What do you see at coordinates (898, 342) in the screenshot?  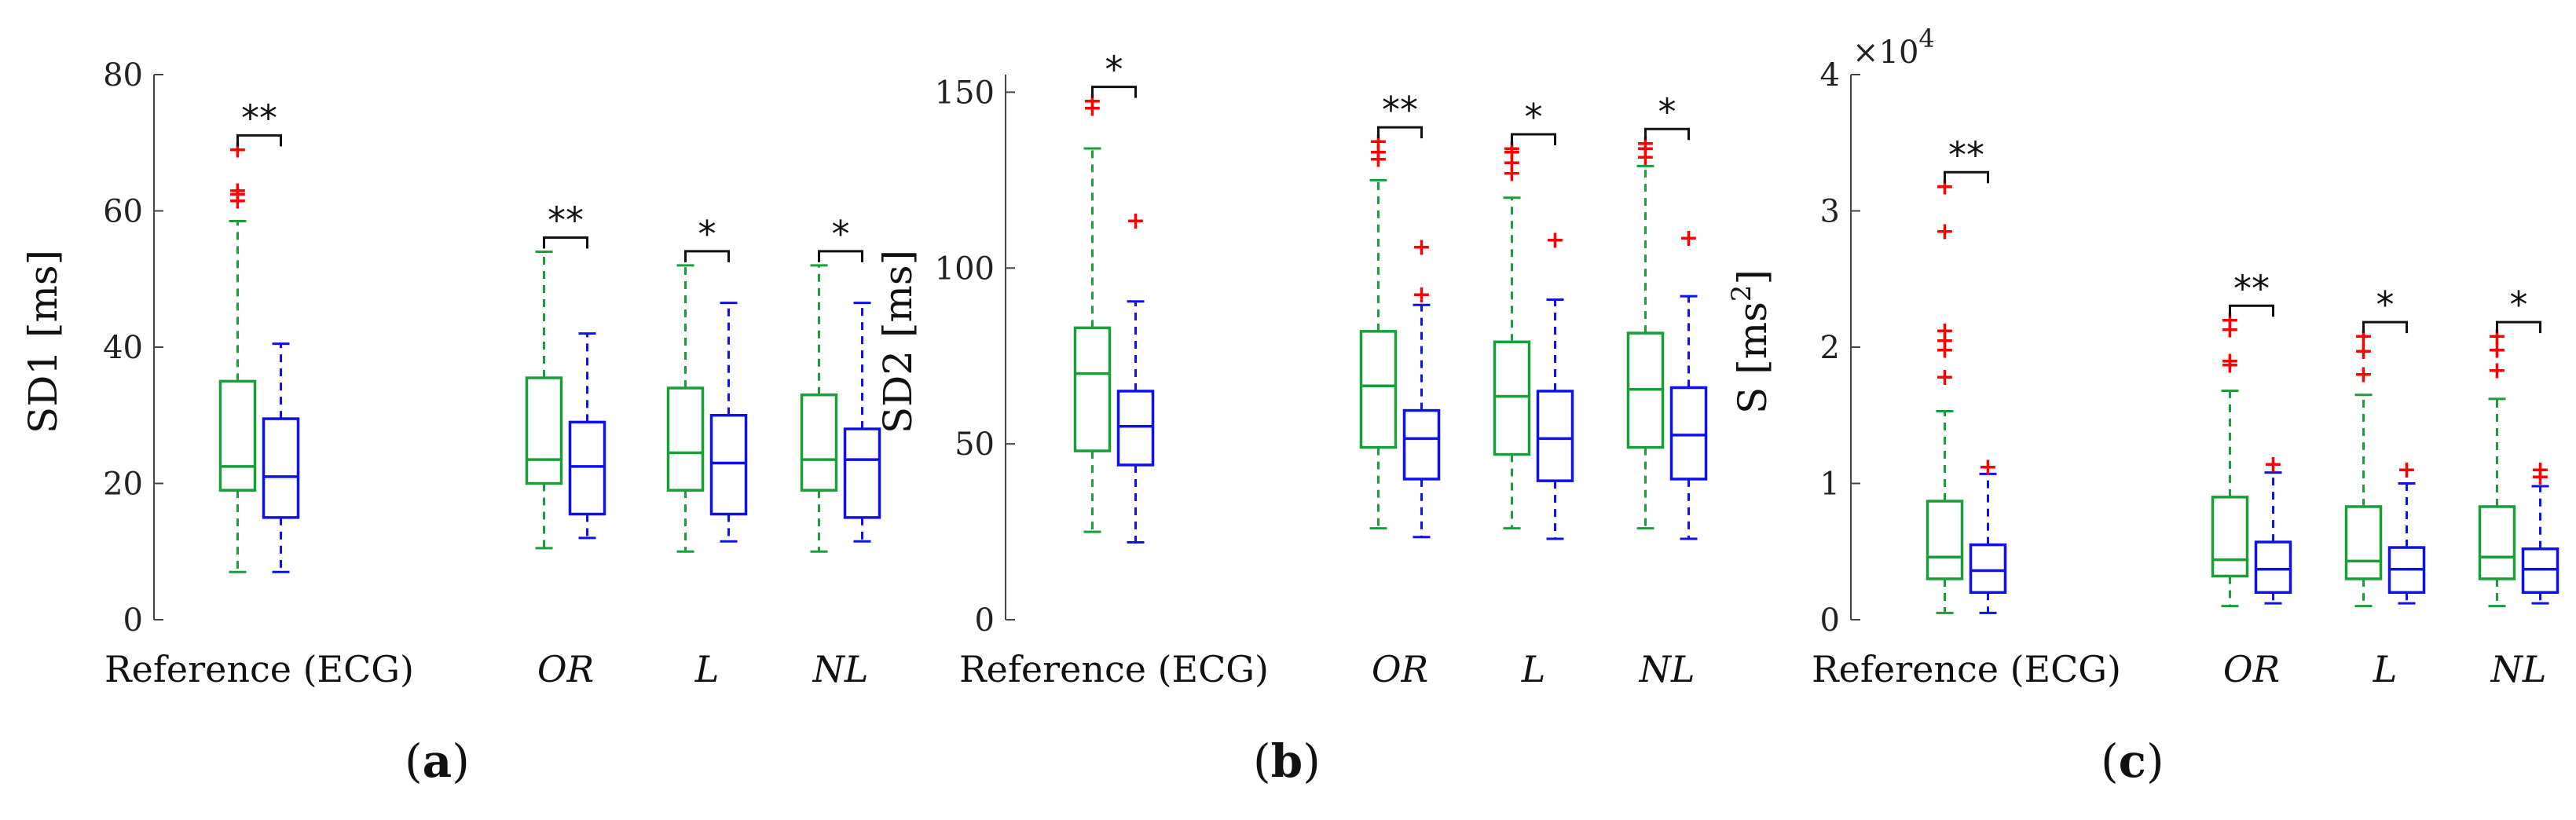 I see `y-axis-label: SD2 [ms]` at bounding box center [898, 342].